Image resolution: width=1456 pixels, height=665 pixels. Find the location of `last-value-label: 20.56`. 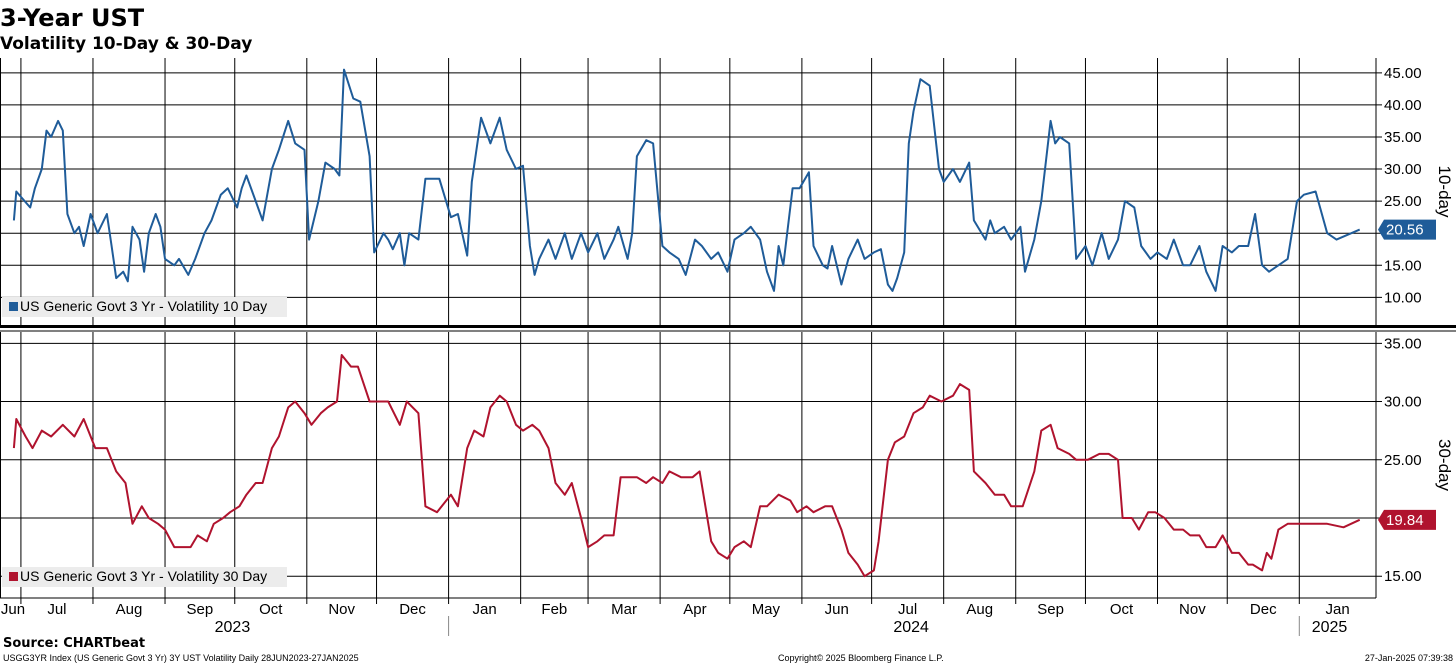

last-value-label: 20.56 is located at coordinates (1405, 230).